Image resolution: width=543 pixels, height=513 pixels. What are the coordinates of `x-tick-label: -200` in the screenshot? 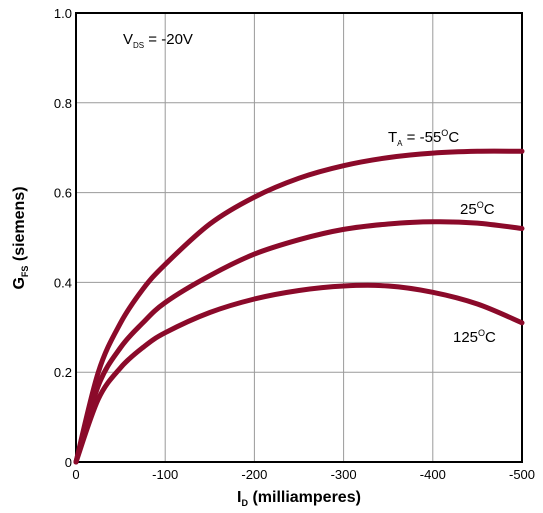 It's located at (254, 474).